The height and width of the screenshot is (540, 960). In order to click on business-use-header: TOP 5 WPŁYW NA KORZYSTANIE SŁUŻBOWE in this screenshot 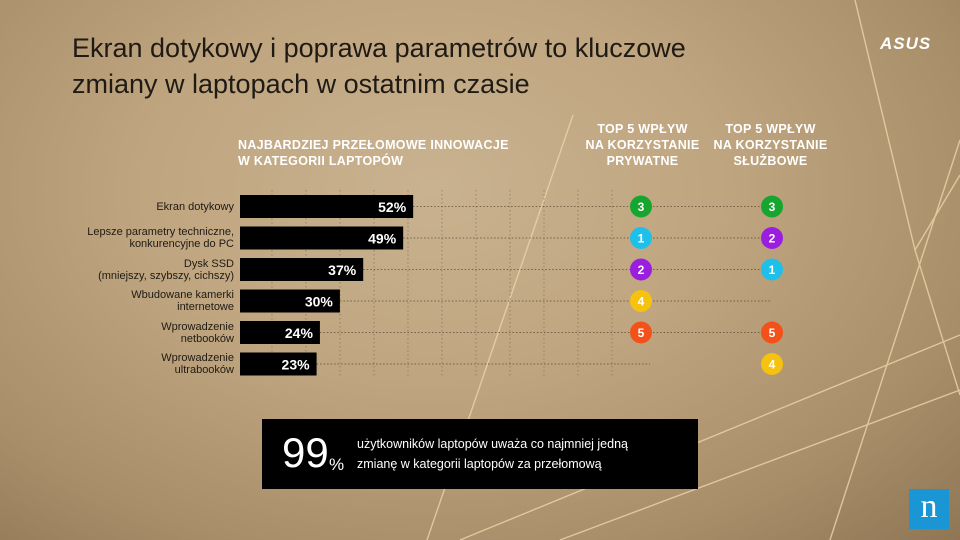, I will do `click(770, 145)`.